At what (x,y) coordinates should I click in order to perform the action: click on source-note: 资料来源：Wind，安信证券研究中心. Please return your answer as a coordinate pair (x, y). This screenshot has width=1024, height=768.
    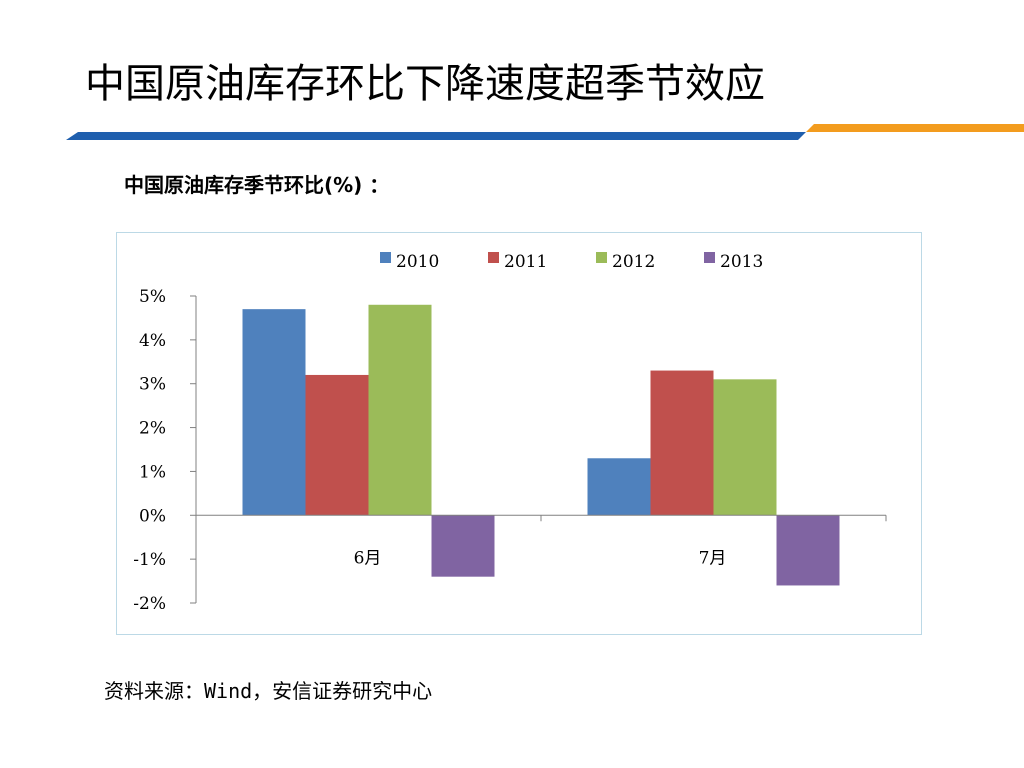
    Looking at the image, I should click on (268, 691).